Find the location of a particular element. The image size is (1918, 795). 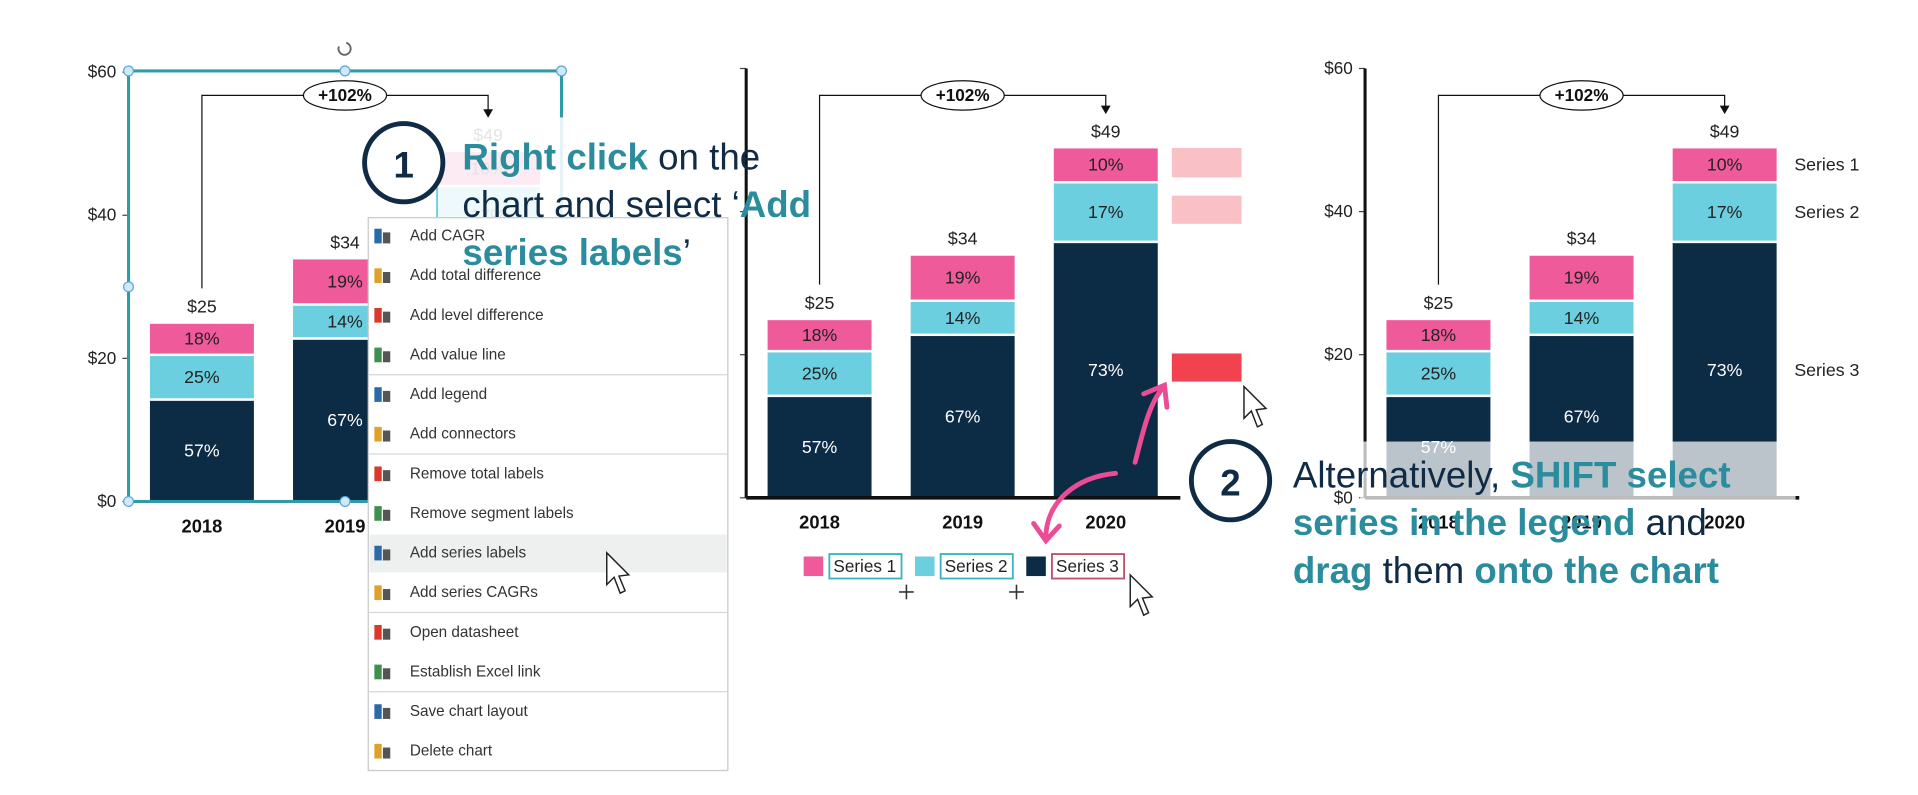

step-text: series labels’ is located at coordinates (576, 251).